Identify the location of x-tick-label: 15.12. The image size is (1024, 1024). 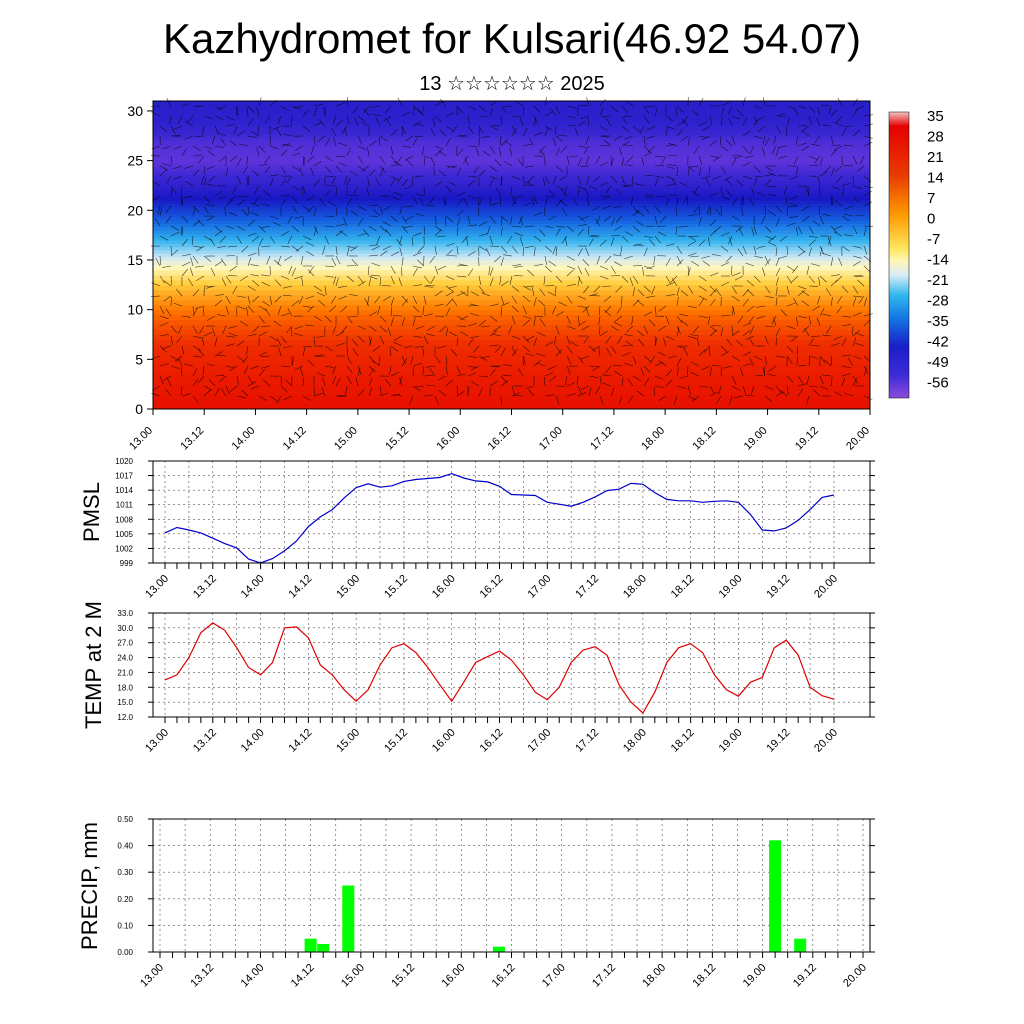
(396, 587).